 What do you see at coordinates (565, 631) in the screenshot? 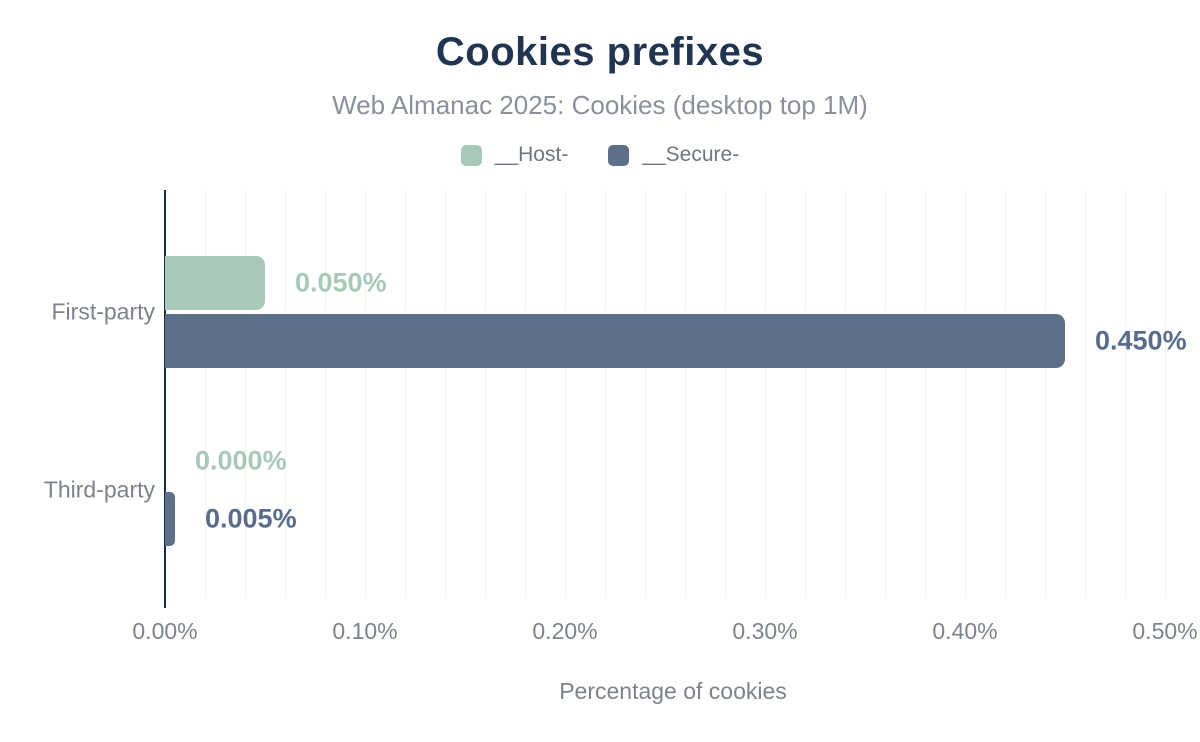
I see `x-tick-020: 0.20%` at bounding box center [565, 631].